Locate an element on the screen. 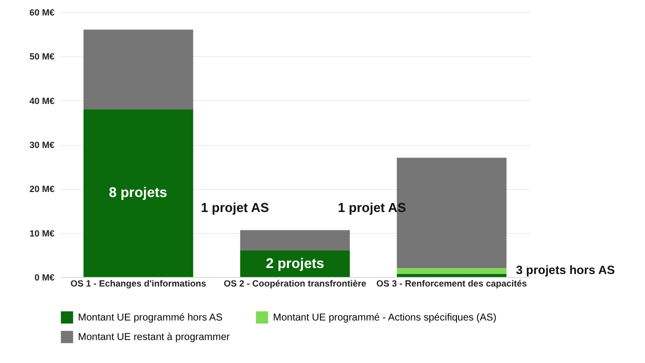 The height and width of the screenshot is (363, 645). y-tick-label: 40 M€ is located at coordinates (41, 101).